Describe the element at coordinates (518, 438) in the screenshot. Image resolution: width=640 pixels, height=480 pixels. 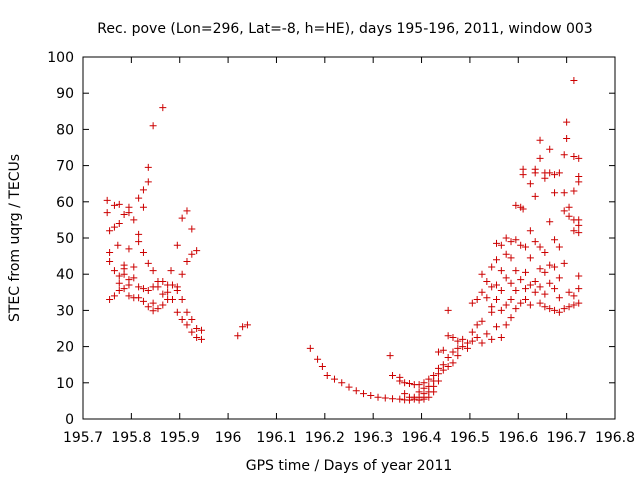
I see `x-tick-label: 196.6` at that location.